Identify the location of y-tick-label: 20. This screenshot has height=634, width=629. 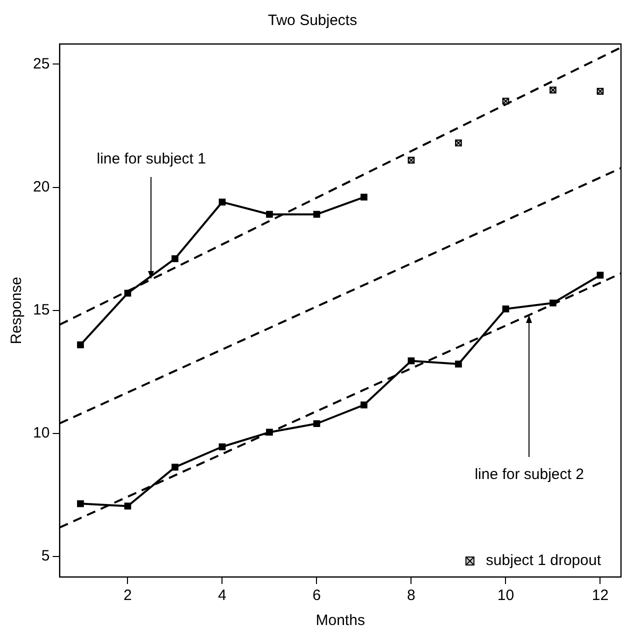
(41, 187).